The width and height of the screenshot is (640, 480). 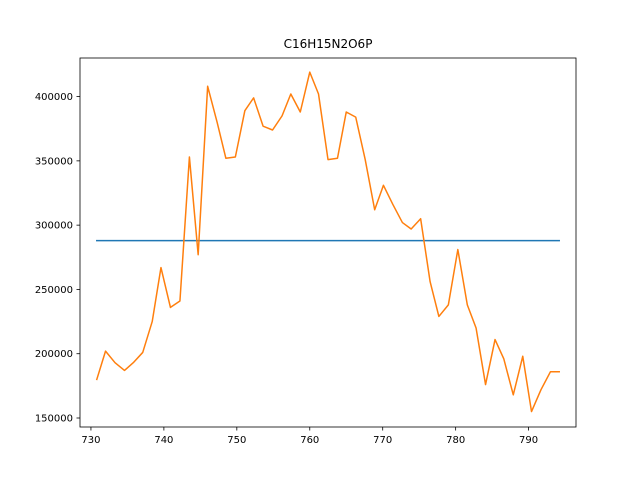 I want to click on x-tick-label: 730, so click(x=90, y=440).